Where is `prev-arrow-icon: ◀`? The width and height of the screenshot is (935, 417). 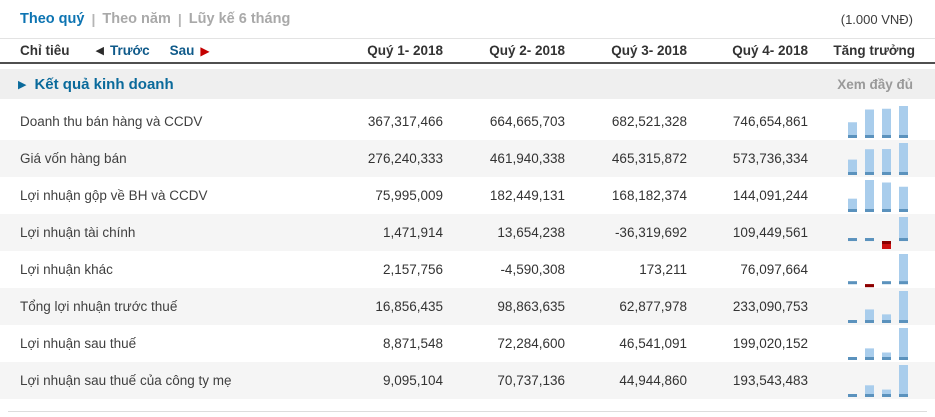
prev-arrow-icon: ◀ is located at coordinates (99, 51).